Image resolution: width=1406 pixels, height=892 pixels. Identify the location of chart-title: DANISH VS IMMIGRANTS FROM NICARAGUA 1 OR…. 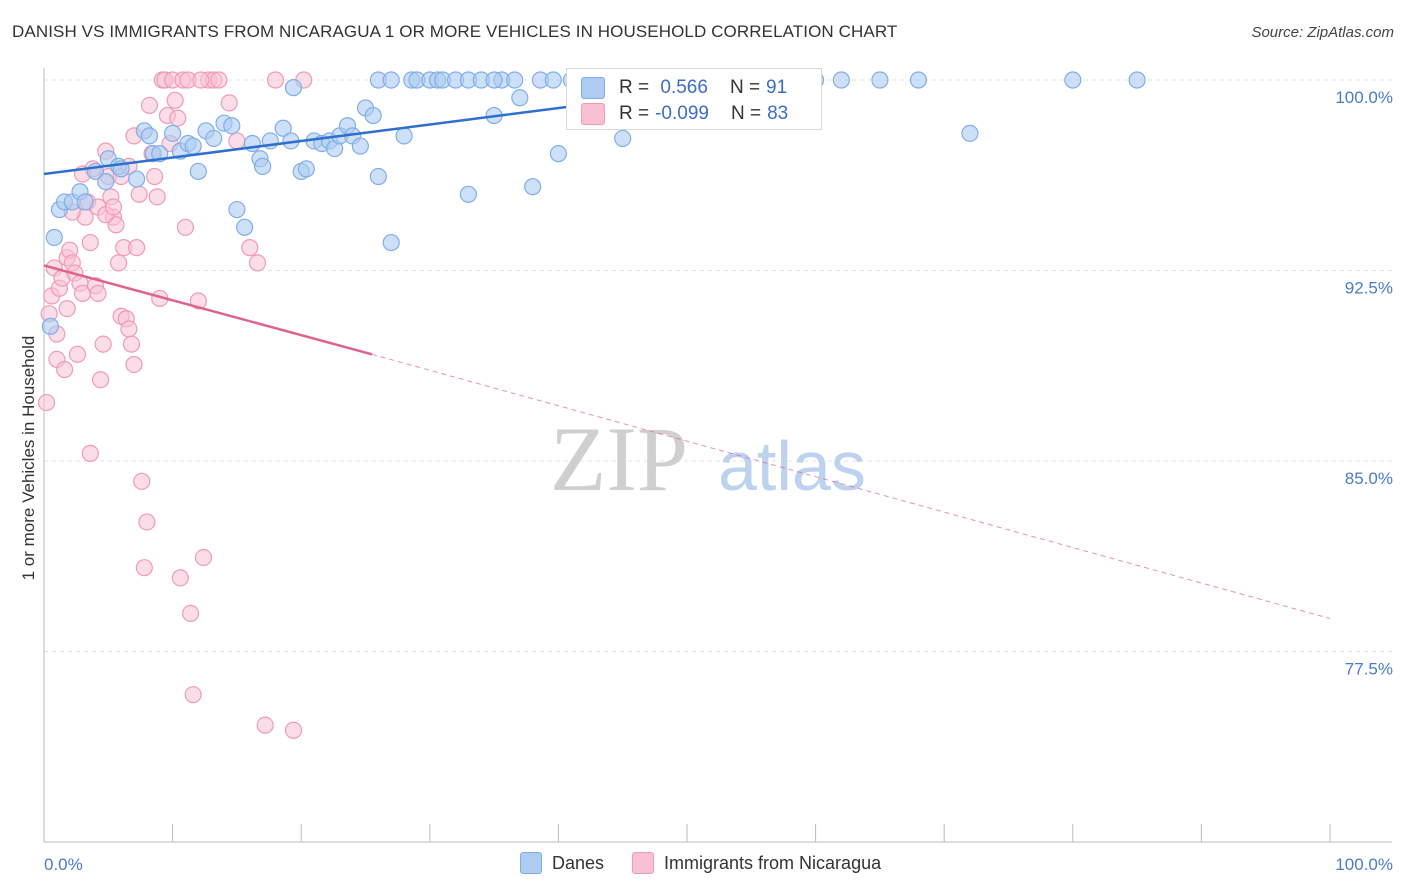
(455, 31).